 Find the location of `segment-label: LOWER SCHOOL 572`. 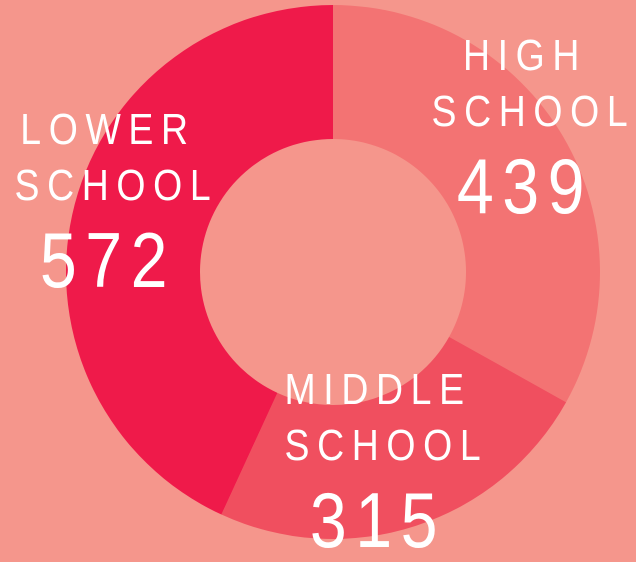

segment-label: LOWER SCHOOL 572 is located at coordinates (109, 202).